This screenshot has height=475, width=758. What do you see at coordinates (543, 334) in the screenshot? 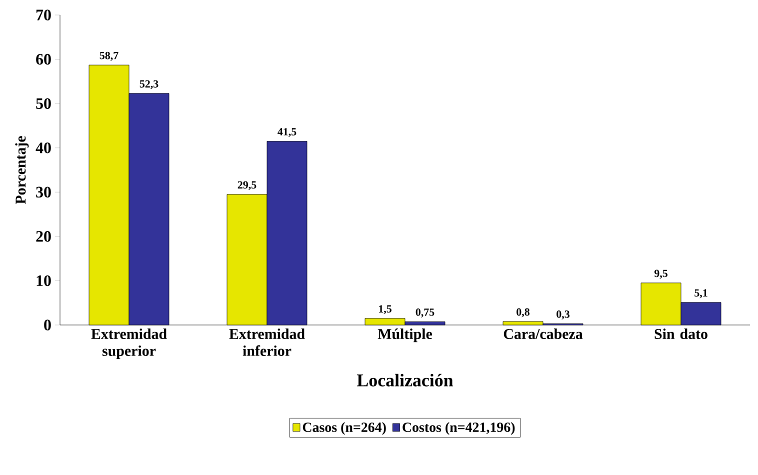
I see `x-tick-label: Cara/cabeza` at bounding box center [543, 334].